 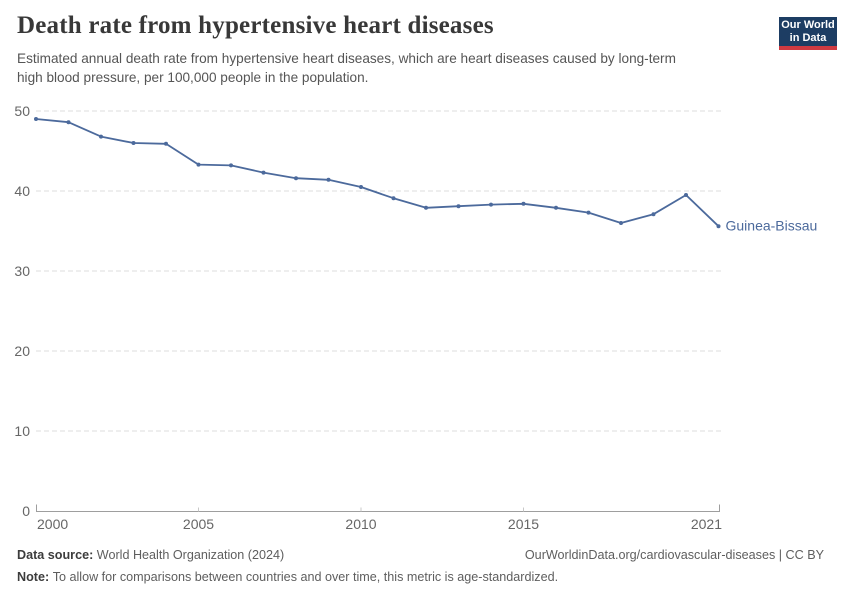 What do you see at coordinates (360, 524) in the screenshot?
I see `x-tick-label-2010: 2010` at bounding box center [360, 524].